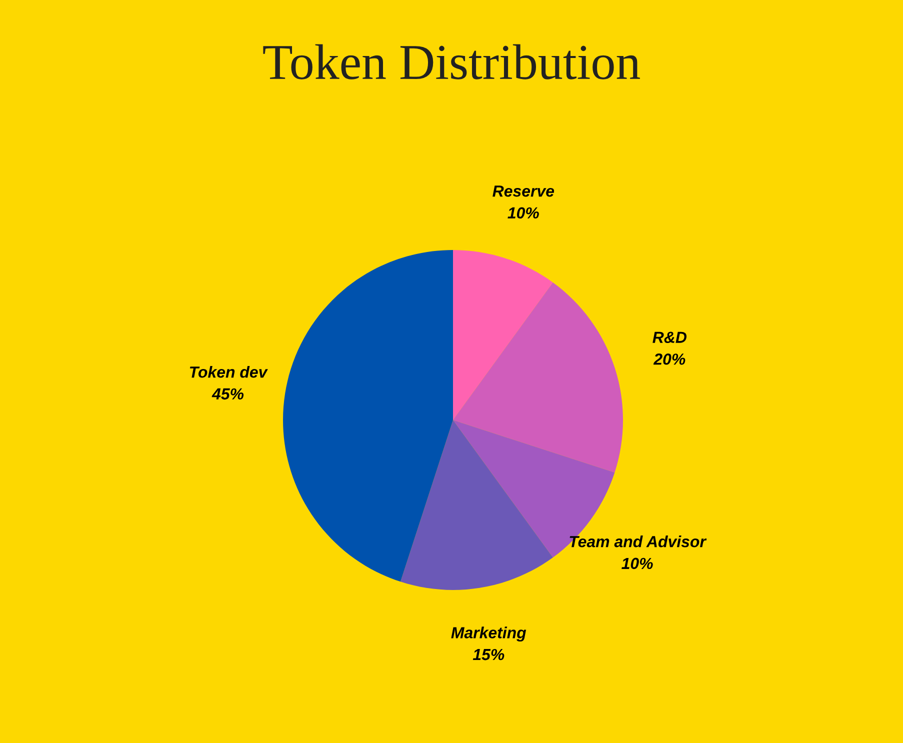 The width and height of the screenshot is (903, 743). Describe the element at coordinates (228, 394) in the screenshot. I see `data-label: 45%` at that location.